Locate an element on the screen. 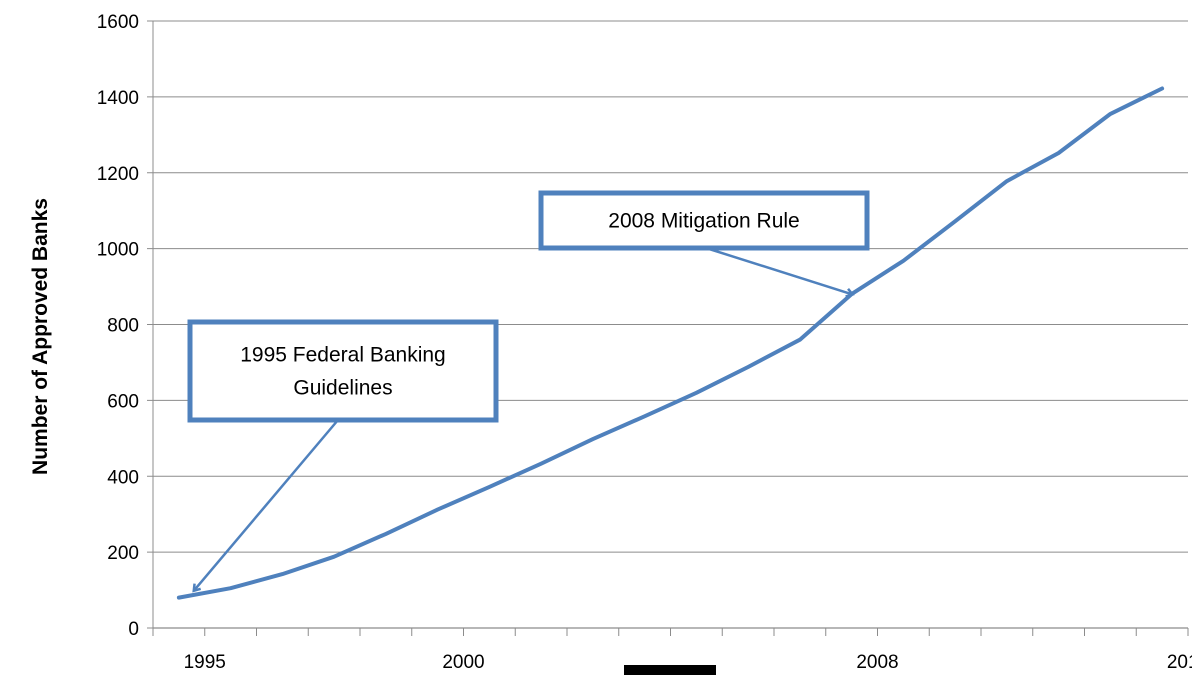  y-tick-label: 200 is located at coordinates (123, 553).